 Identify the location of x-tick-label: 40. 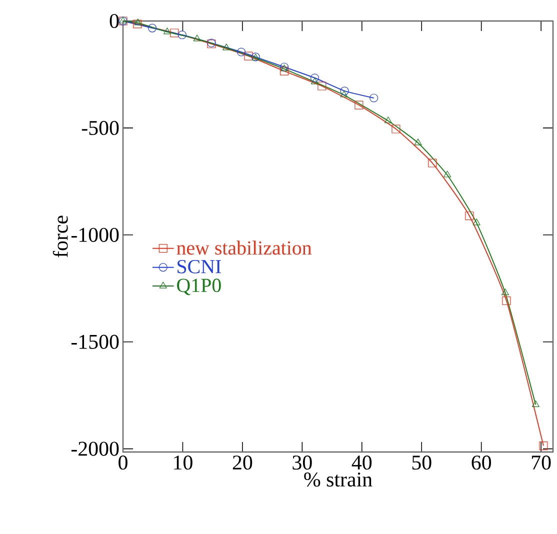
(362, 463).